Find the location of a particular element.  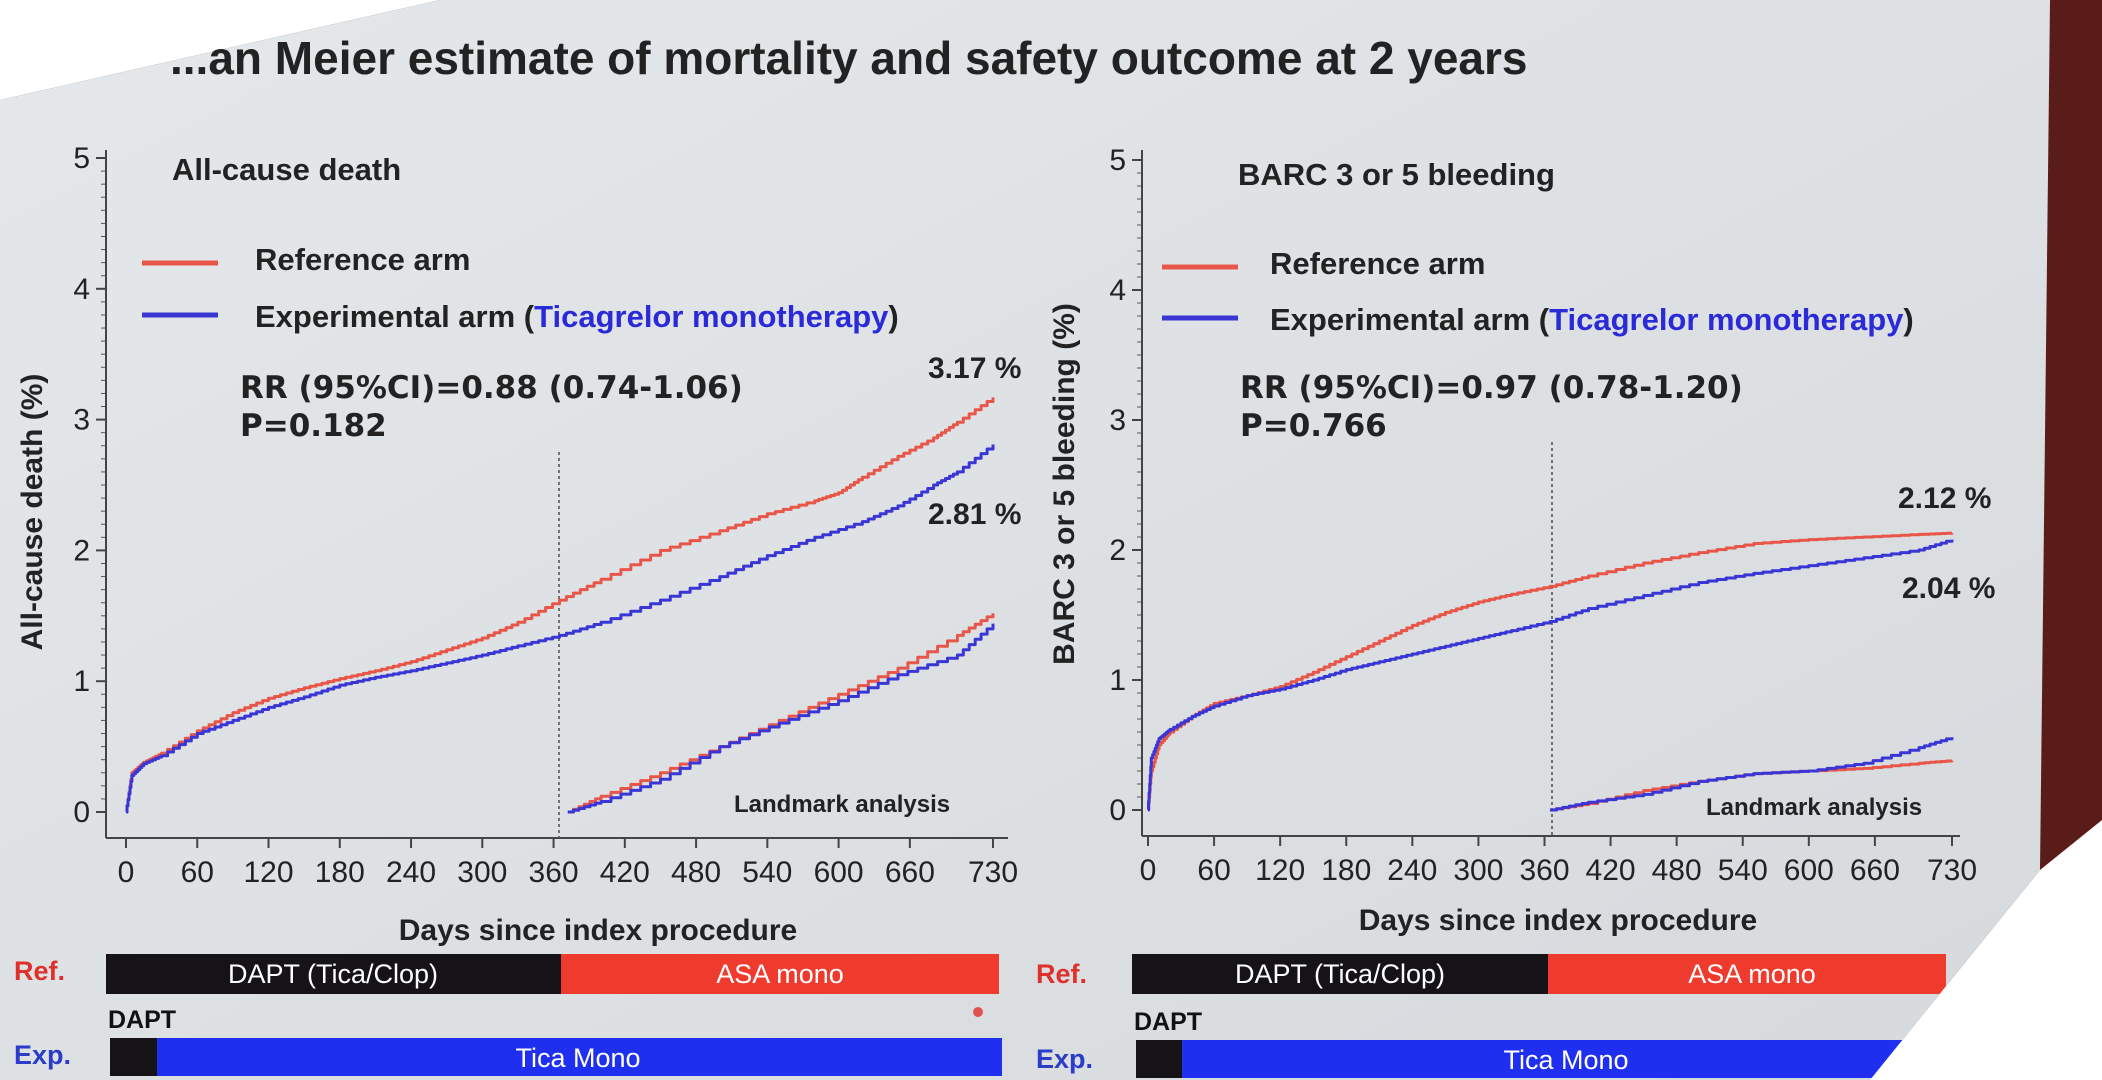

asa-bar-right is located at coordinates (1747, 974).